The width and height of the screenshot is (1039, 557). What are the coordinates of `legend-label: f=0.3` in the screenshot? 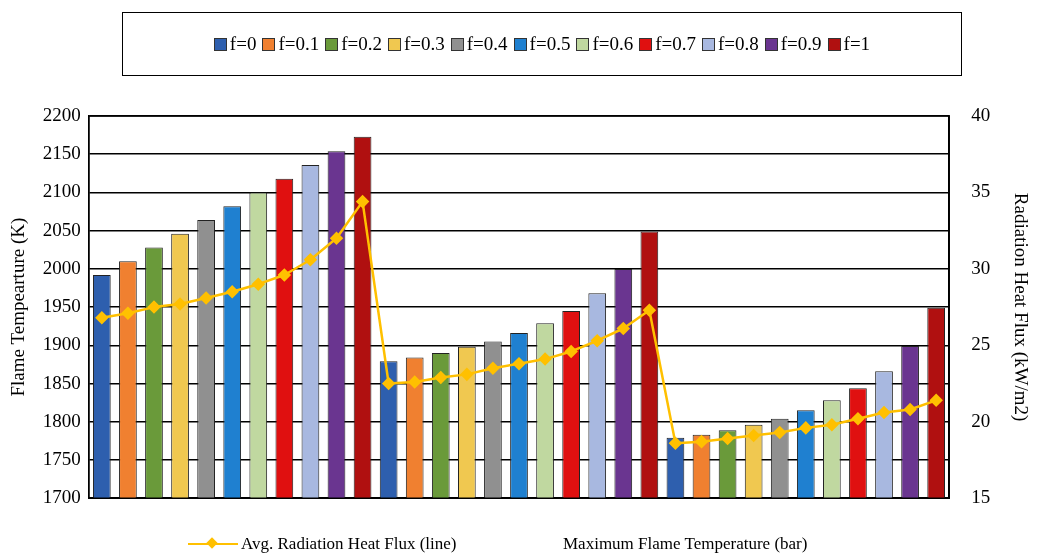 It's located at (424, 44).